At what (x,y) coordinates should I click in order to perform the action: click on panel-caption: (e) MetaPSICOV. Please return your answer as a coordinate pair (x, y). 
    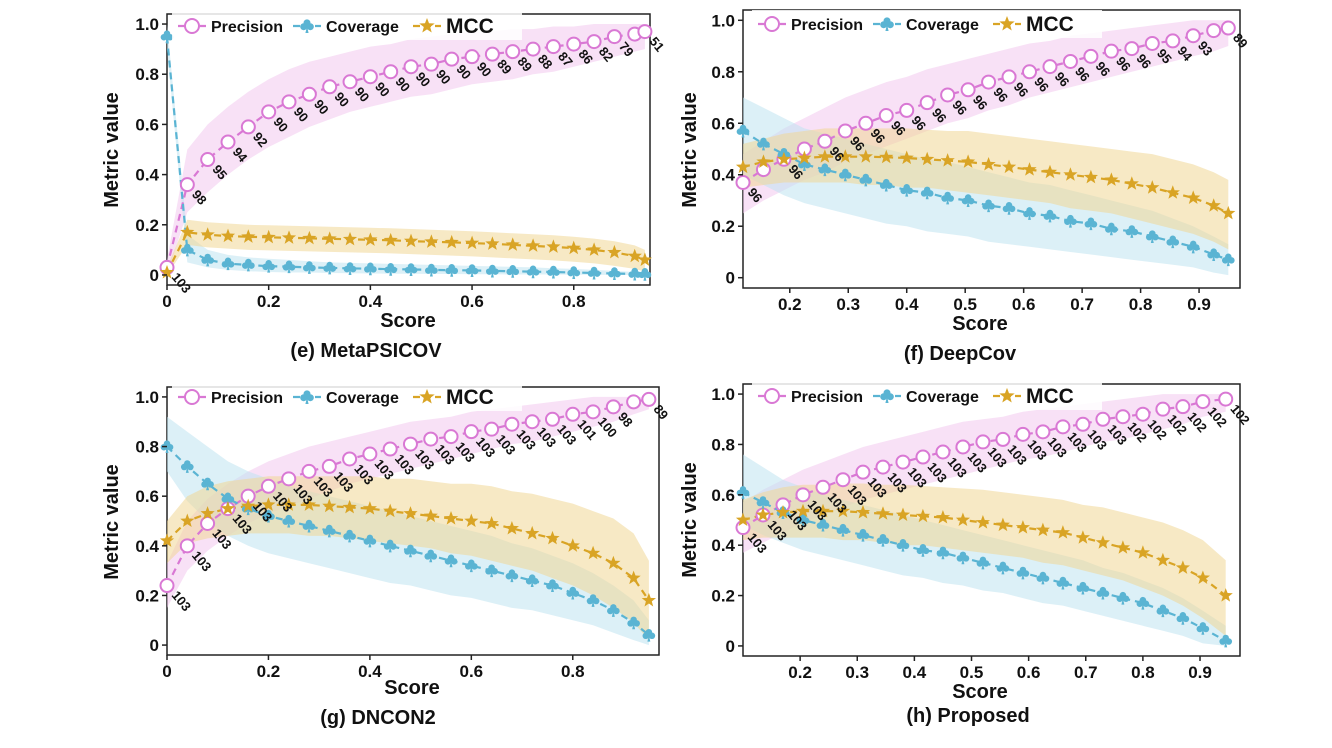
    Looking at the image, I should click on (366, 351).